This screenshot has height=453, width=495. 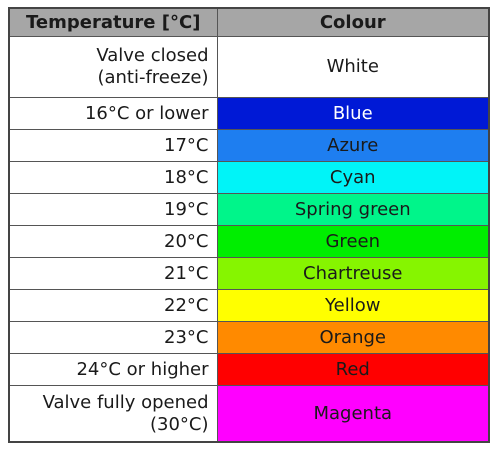 I want to click on table-row: Valve fully opened (30°C) Magenta, so click(x=249, y=414).